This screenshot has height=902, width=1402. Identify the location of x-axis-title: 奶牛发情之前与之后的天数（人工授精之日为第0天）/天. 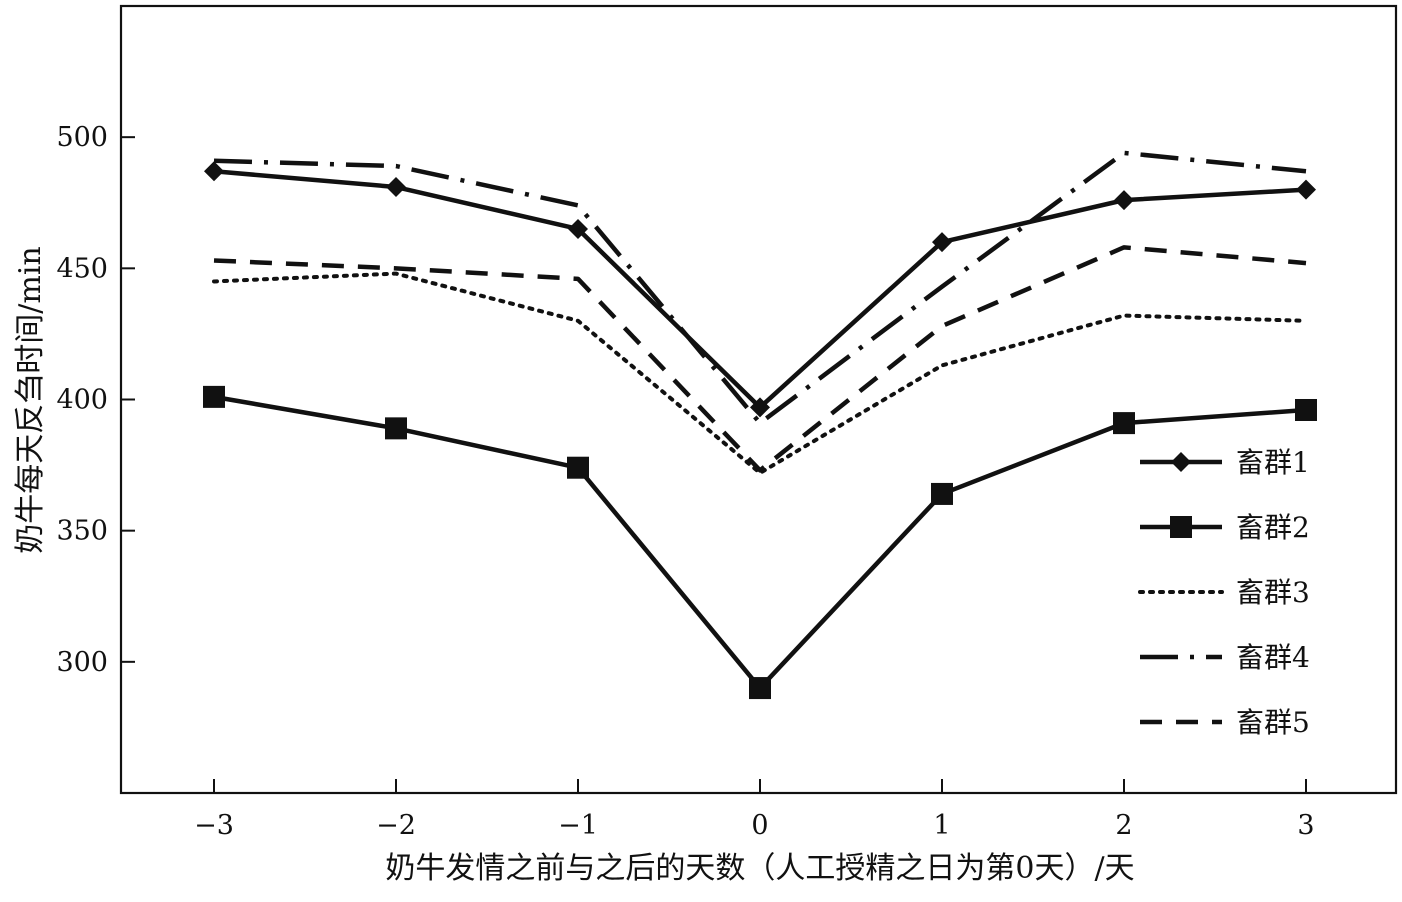
(759, 868).